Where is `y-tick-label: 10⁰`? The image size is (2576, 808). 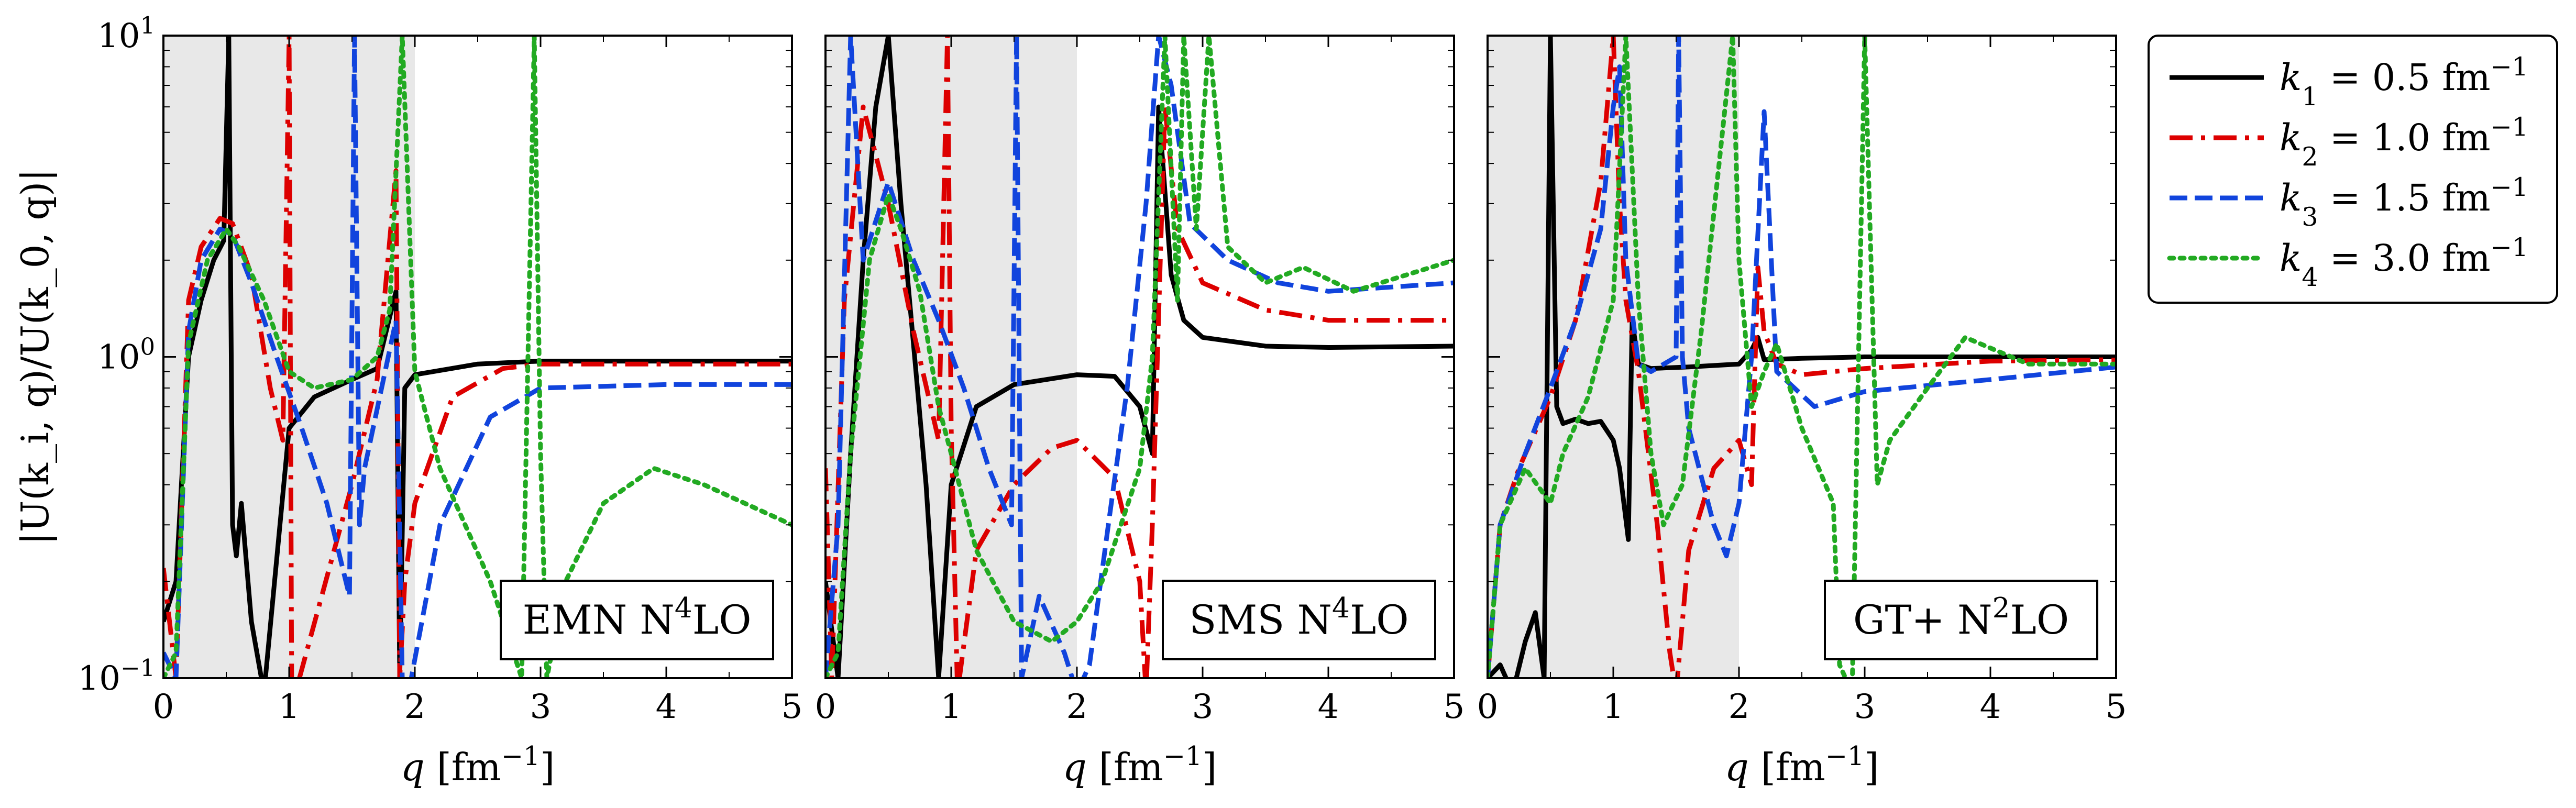 y-tick-label: 10⁰ is located at coordinates (126, 355).